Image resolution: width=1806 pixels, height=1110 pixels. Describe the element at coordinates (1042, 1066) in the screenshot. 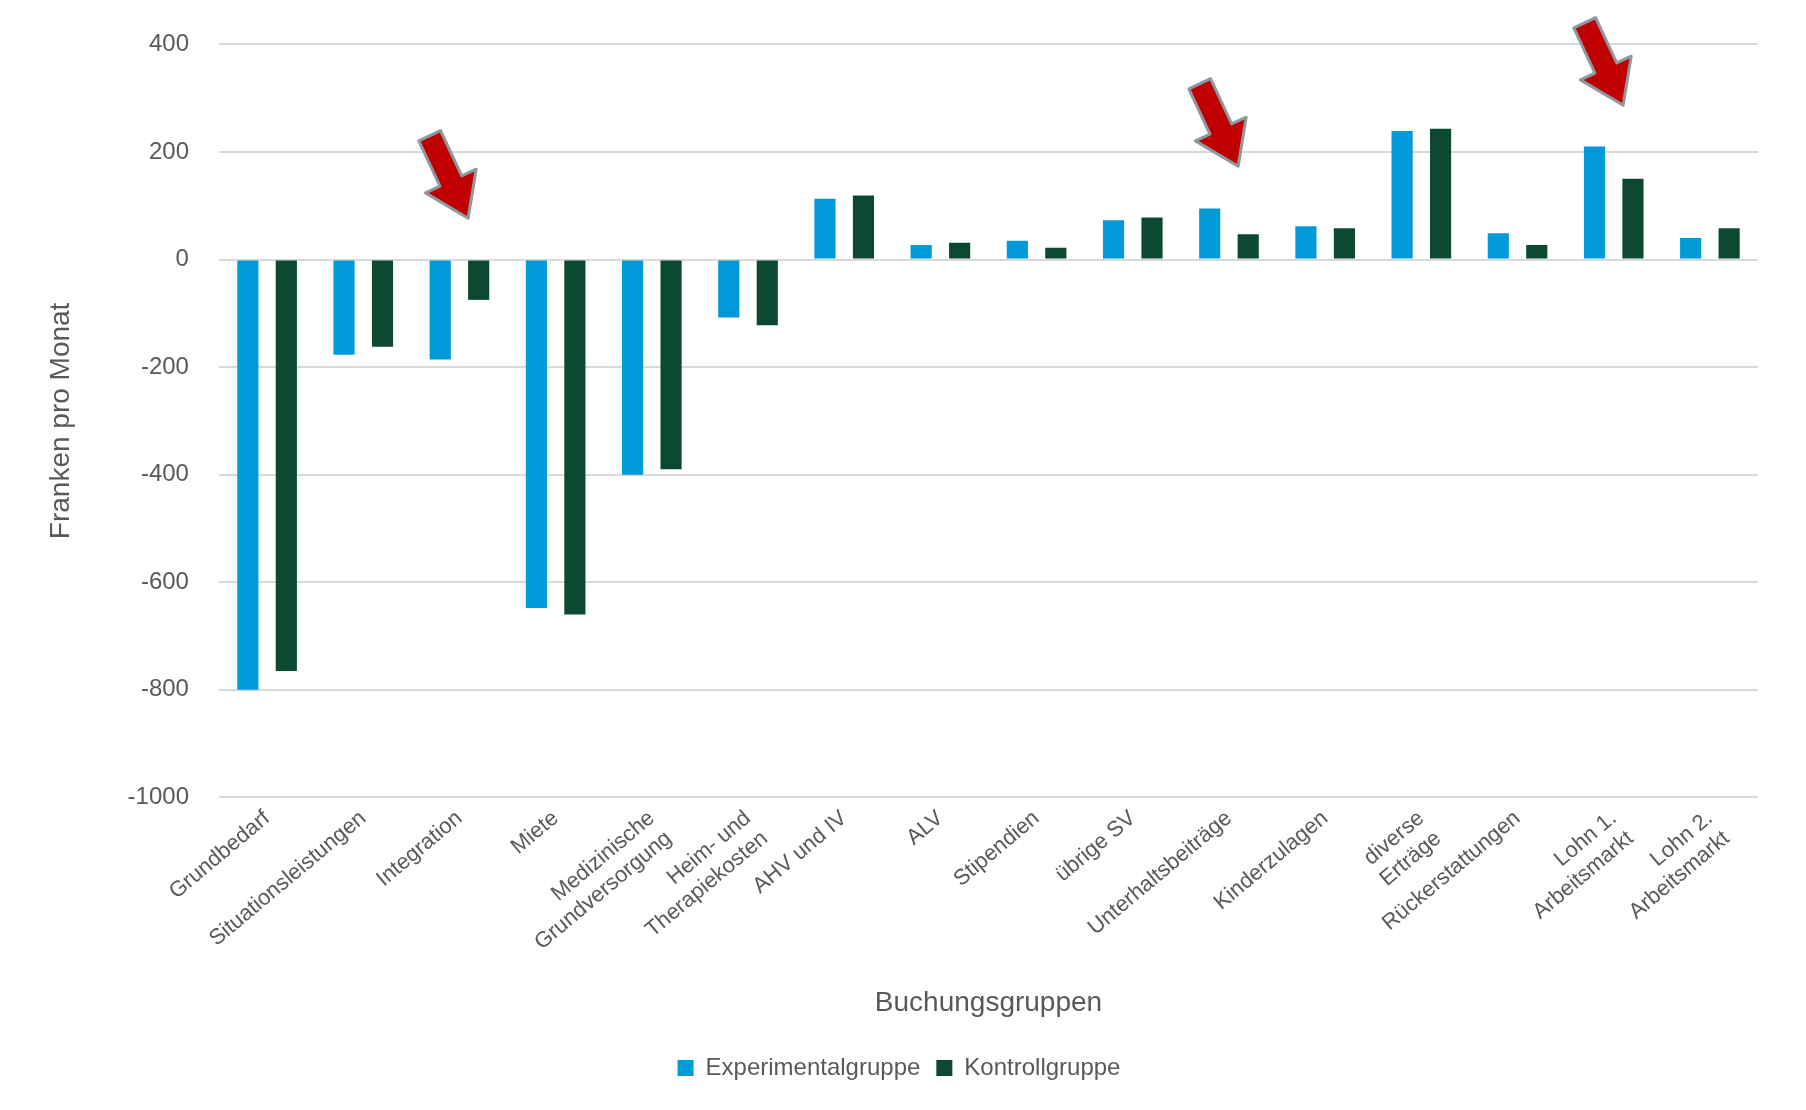

I see `legend-label: Kontrollgruppe` at that location.